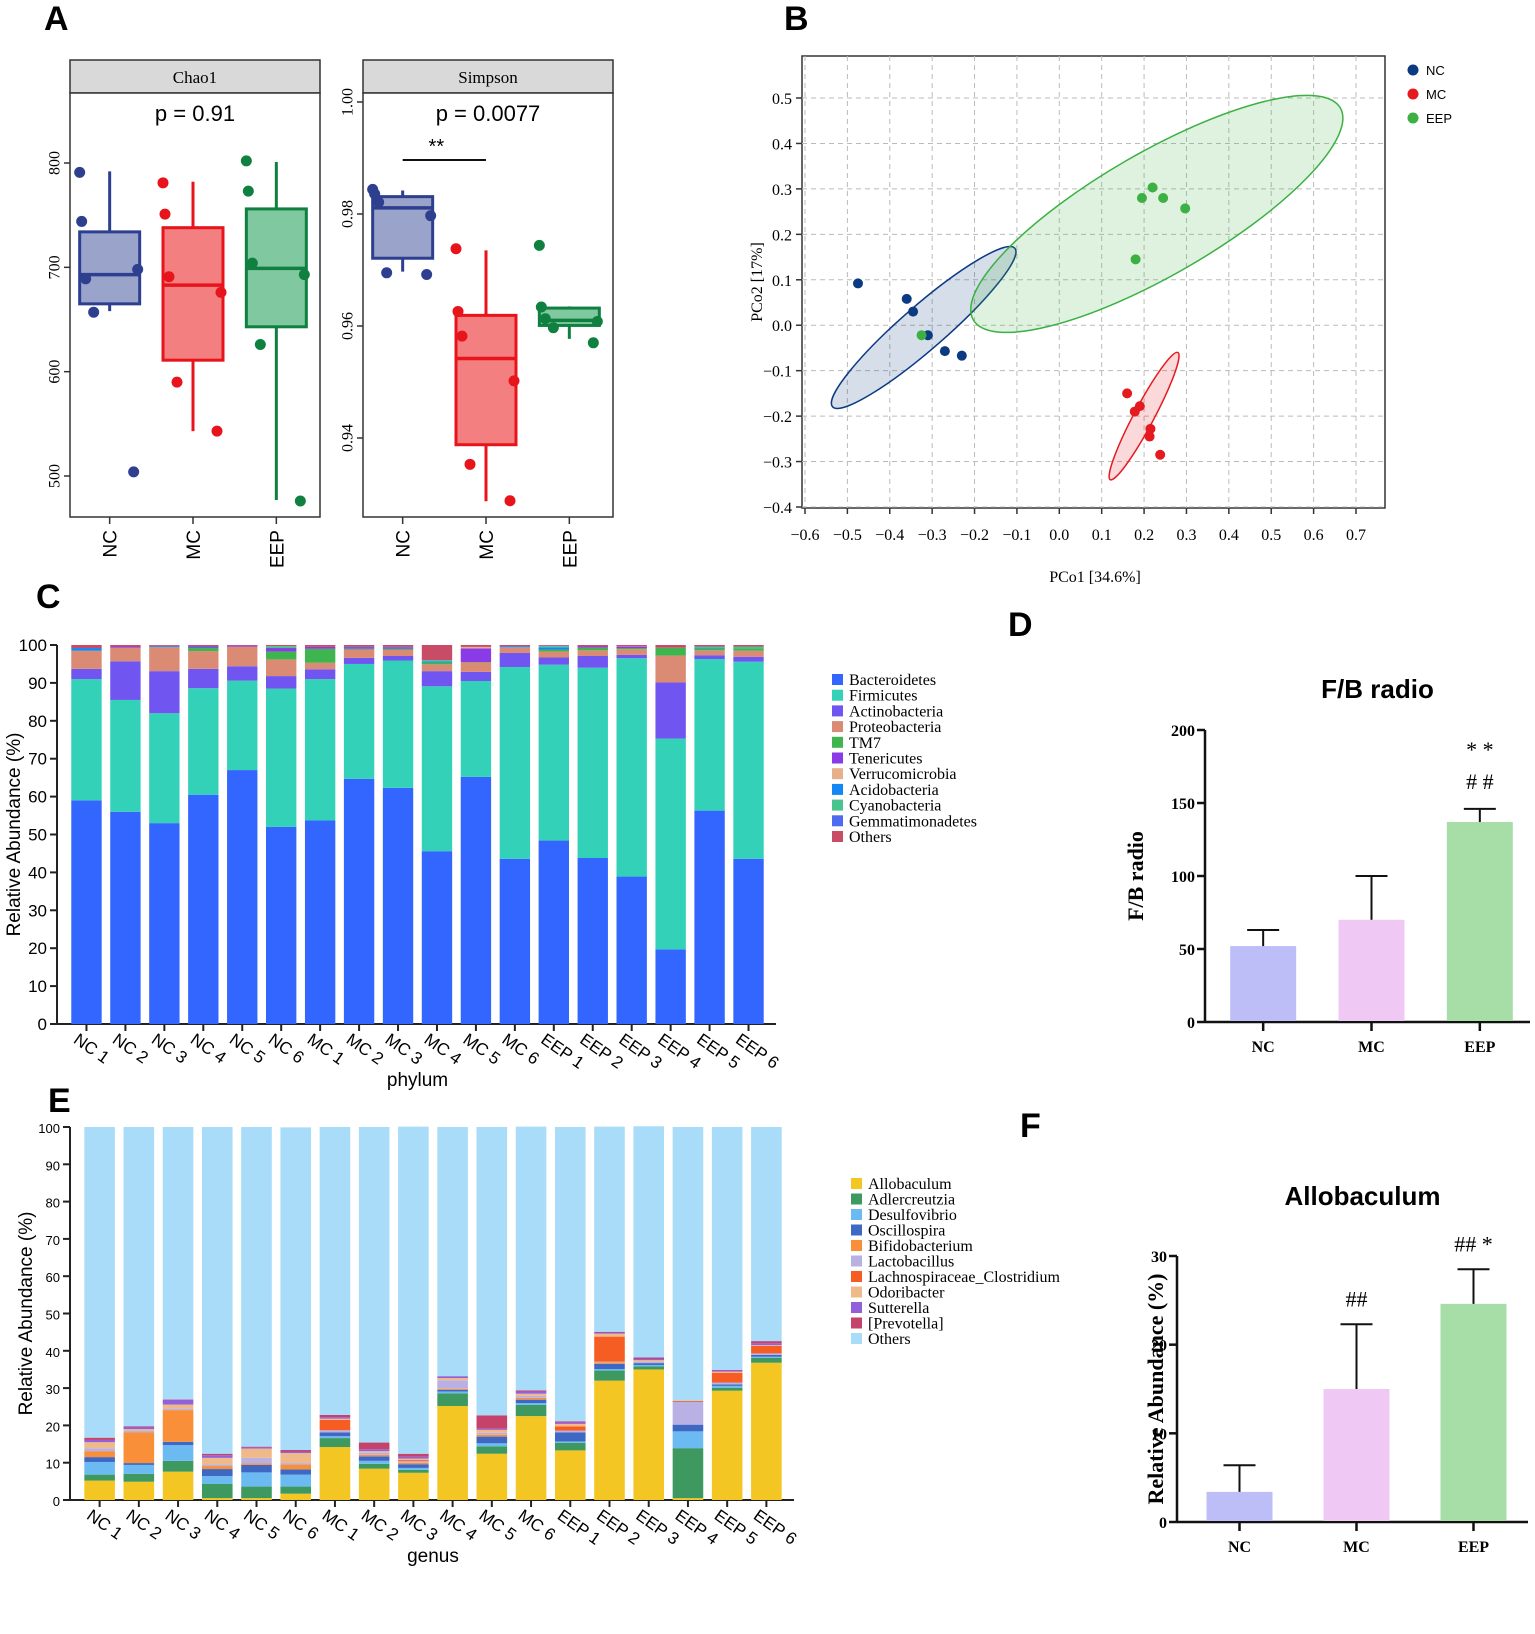 This screenshot has width=1535, height=1634. What do you see at coordinates (553, 647) in the screenshot?
I see `bar-segment-cyanobacteria` at bounding box center [553, 647].